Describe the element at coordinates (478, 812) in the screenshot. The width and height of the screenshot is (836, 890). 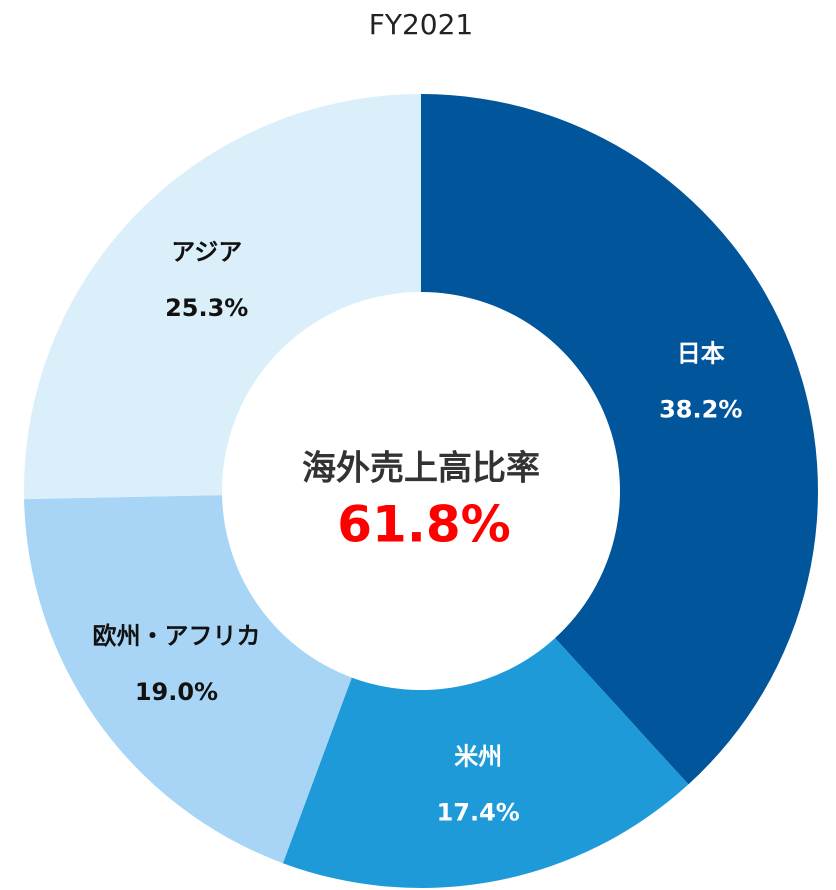
I see `slice-value-label: 17.4%` at that location.